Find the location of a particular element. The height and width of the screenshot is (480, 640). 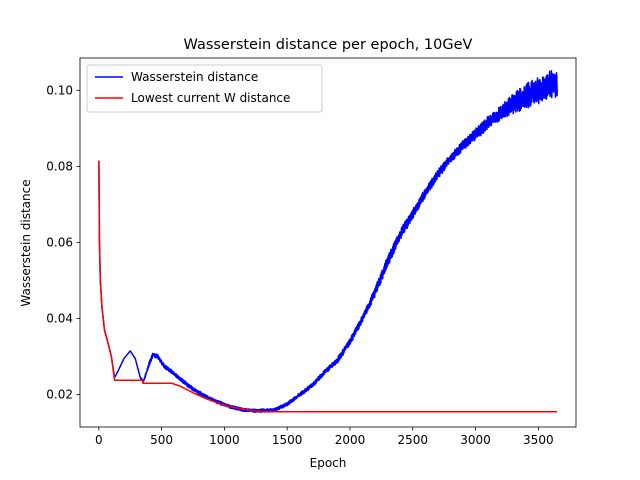

x-tick-label: 0 is located at coordinates (99, 440).